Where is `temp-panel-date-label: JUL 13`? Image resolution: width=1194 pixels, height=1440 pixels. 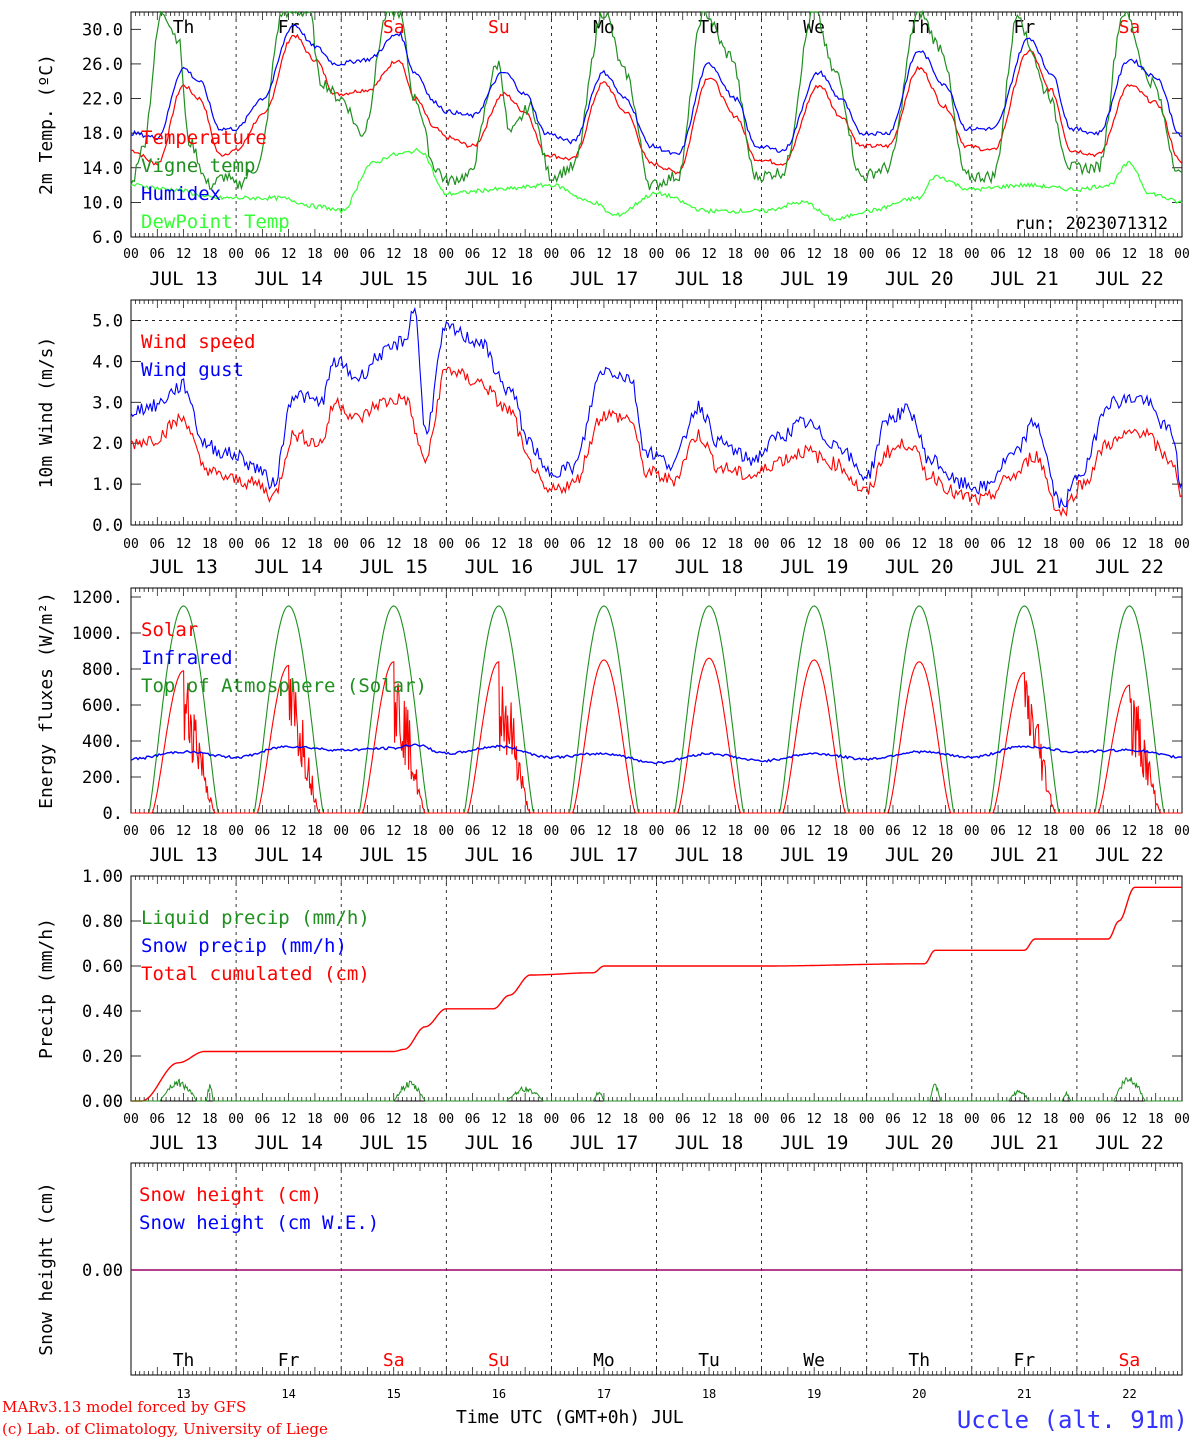 temp-panel-date-label: JUL 13 is located at coordinates (183, 279).